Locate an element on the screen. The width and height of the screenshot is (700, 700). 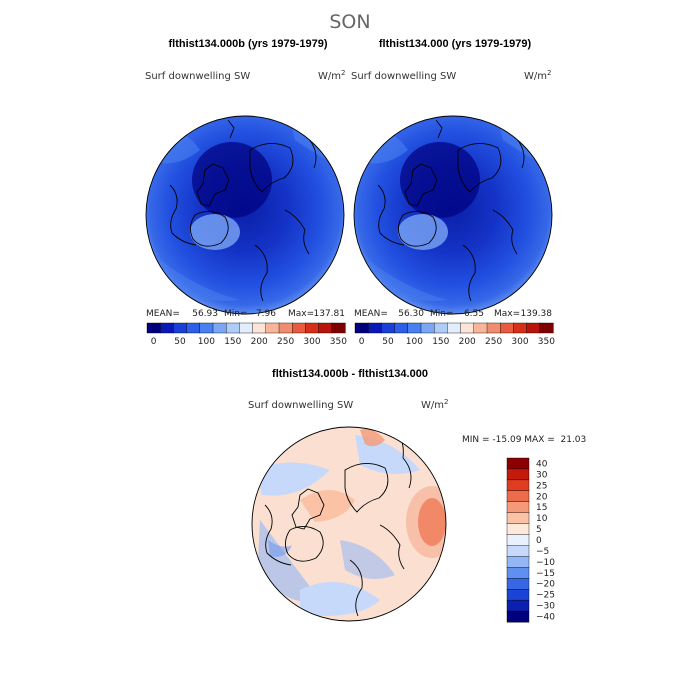
diff-cbar-tick-12: −25 is located at coordinates (545, 596).